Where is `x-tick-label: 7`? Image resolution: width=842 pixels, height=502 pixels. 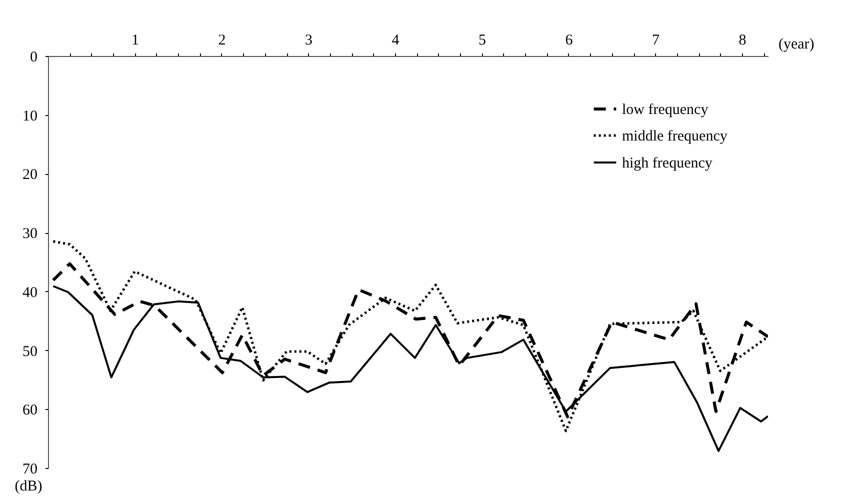 x-tick-label: 7 is located at coordinates (656, 40).